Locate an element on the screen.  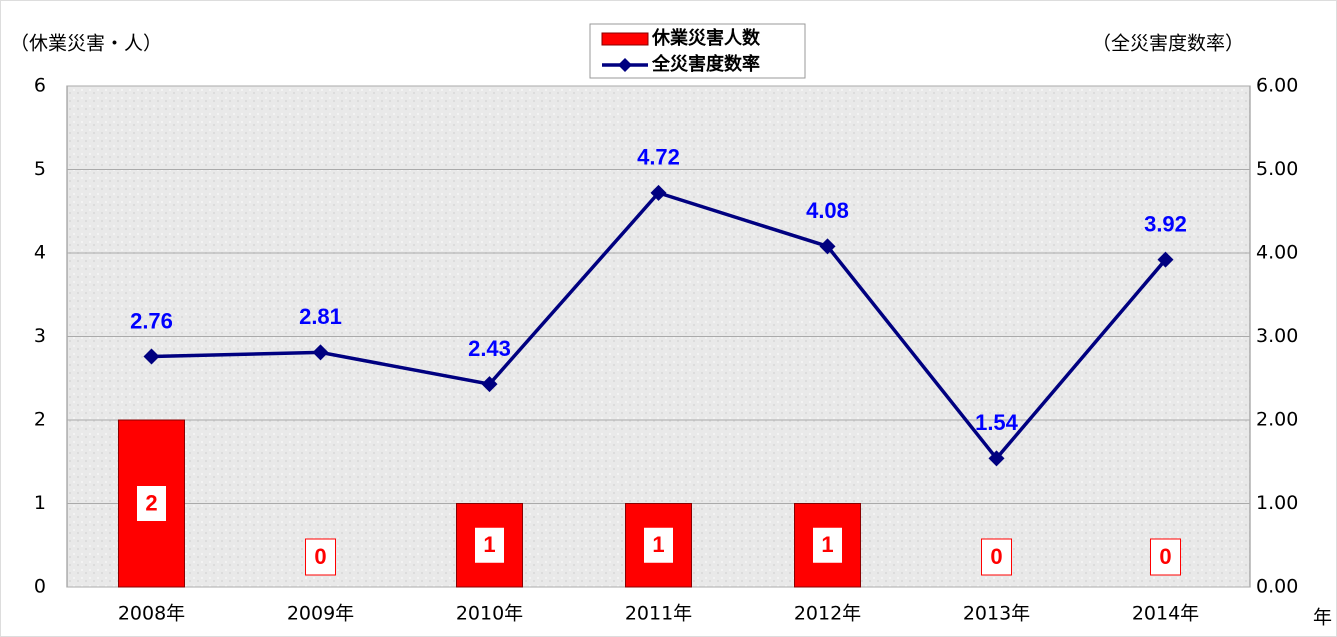
x-tick-label: 2009年 is located at coordinates (320, 614).